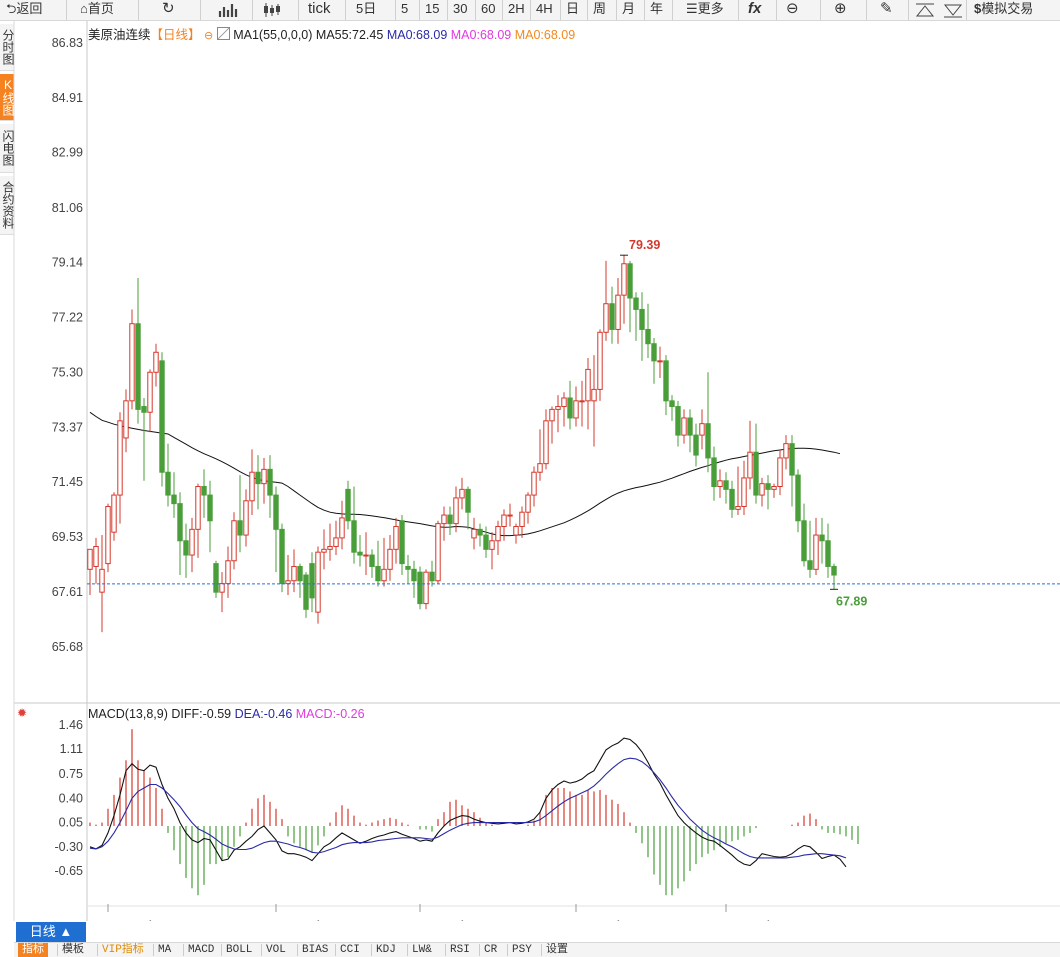 The width and height of the screenshot is (1060, 957). I want to click on period-button: 30, so click(460, 8).